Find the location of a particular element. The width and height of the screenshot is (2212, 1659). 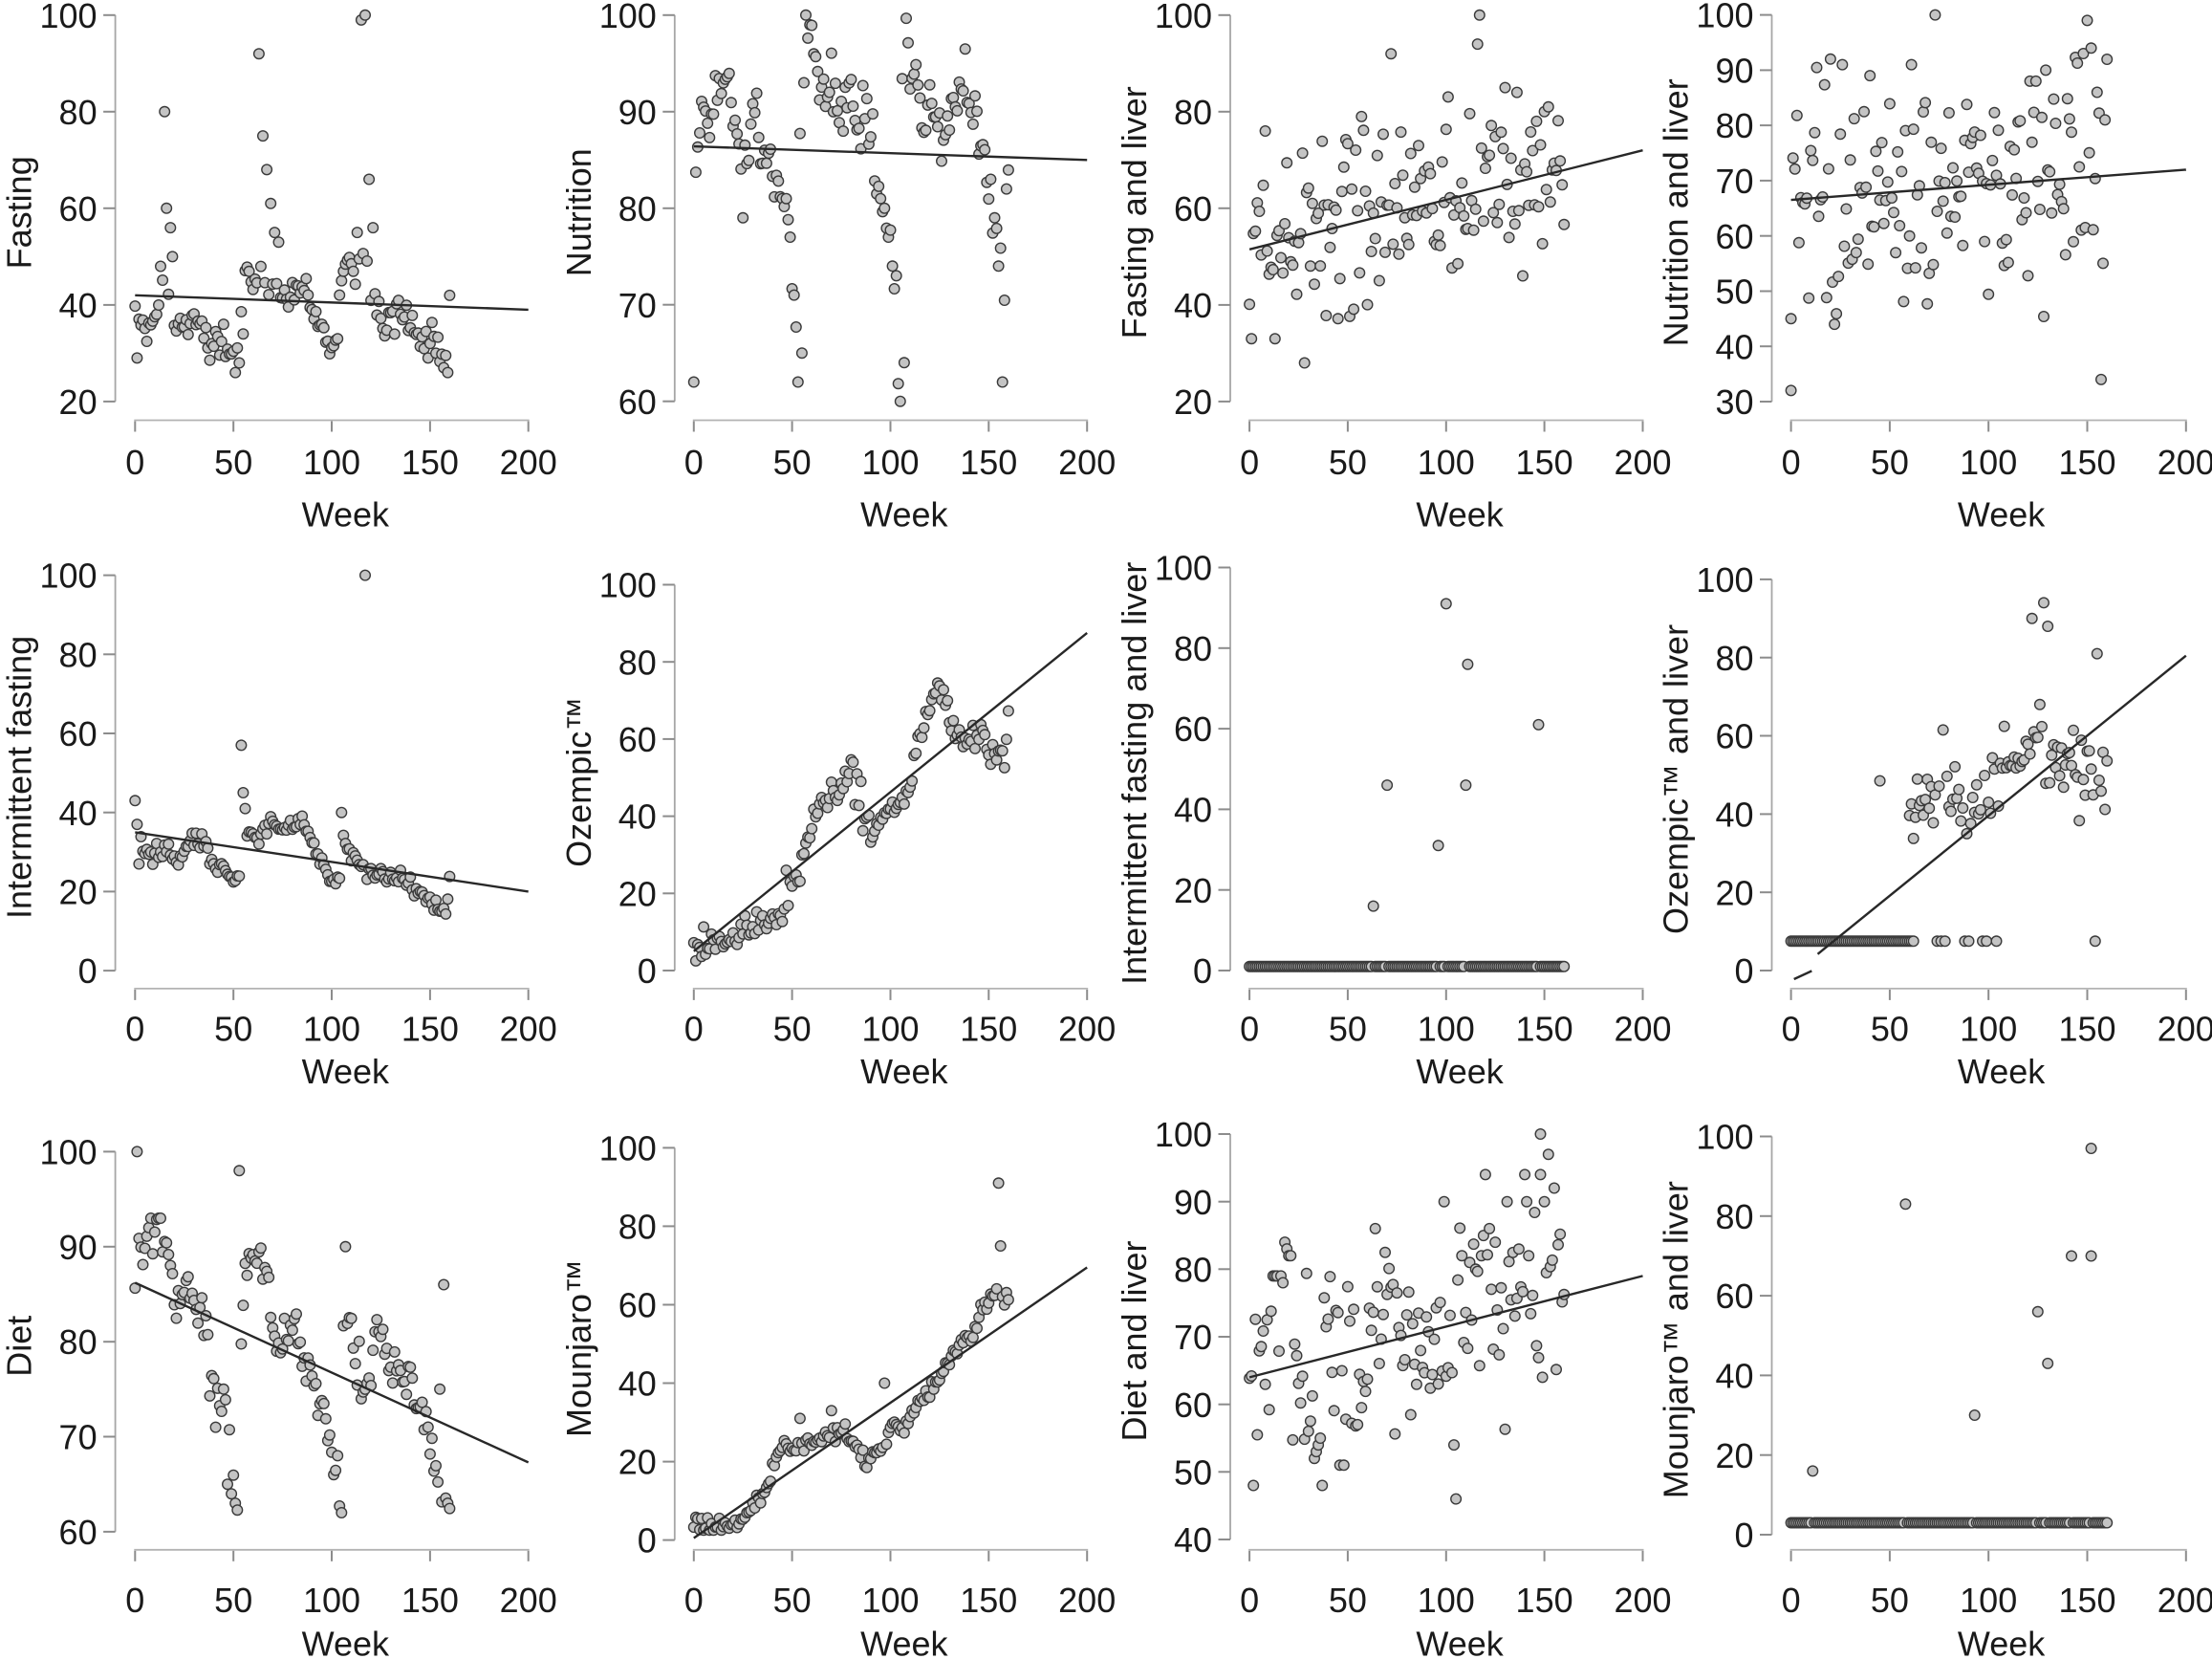

svg-text: Diet and liver is located at coordinates (1135, 1340).